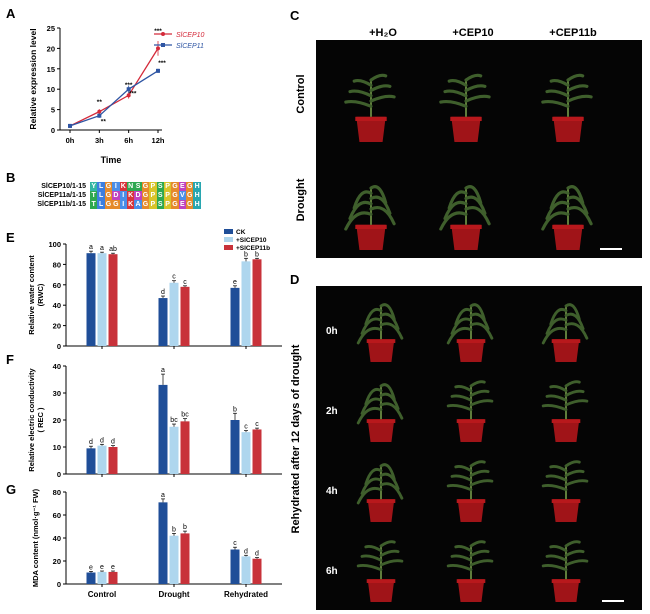 The image size is (650, 614). Describe the element at coordinates (158, 31) in the screenshot. I see `significance-mark: ***` at that location.